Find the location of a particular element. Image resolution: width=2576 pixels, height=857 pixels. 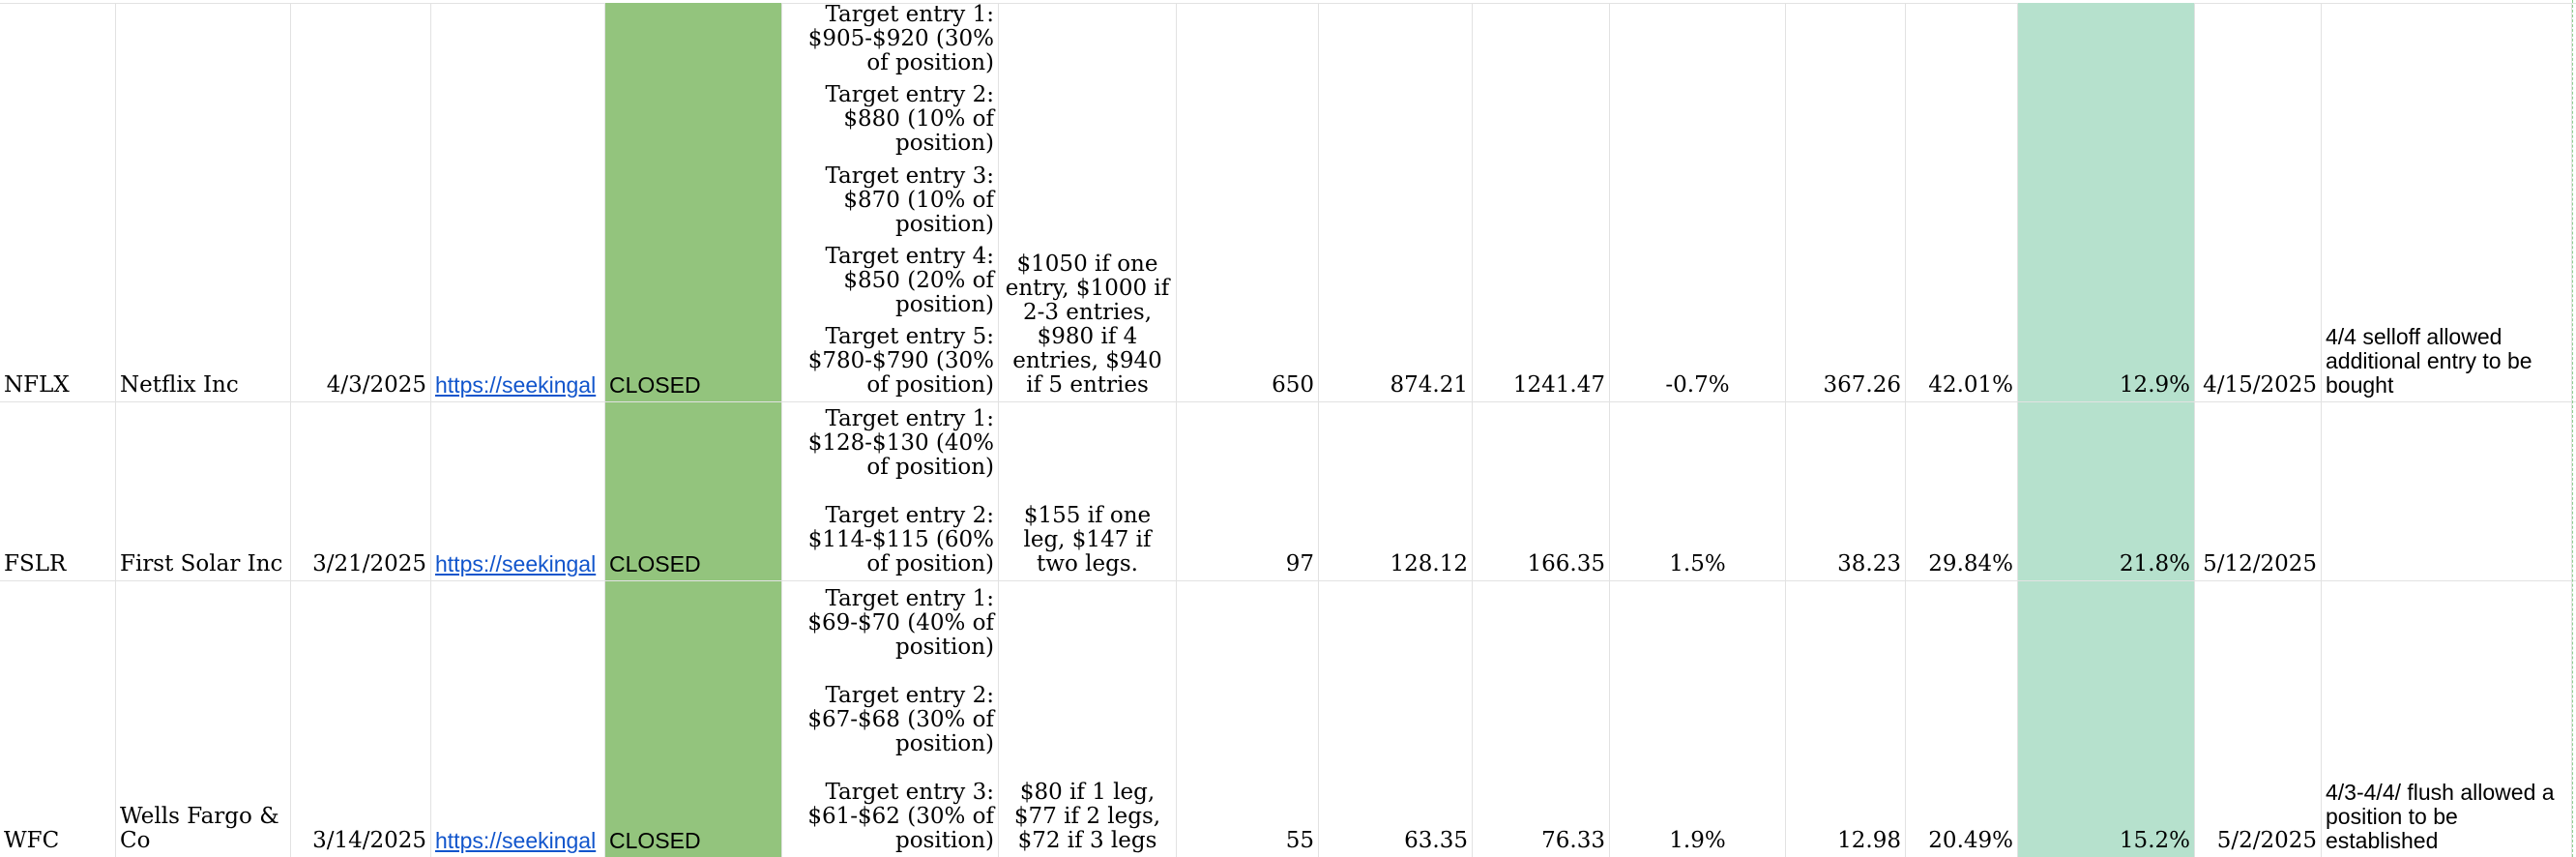

entry-price-cell: 874.21 is located at coordinates (1396, 202).